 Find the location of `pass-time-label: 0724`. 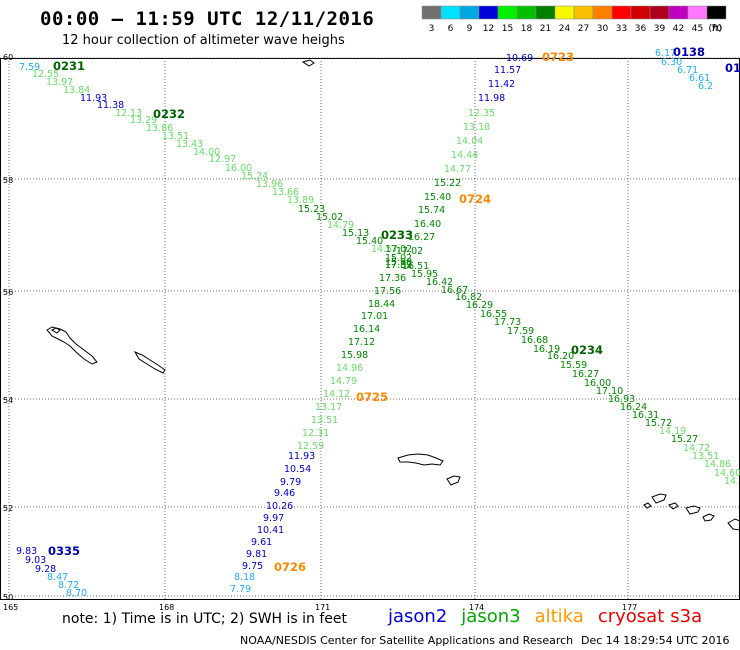

pass-time-label: 0724 is located at coordinates (475, 199).